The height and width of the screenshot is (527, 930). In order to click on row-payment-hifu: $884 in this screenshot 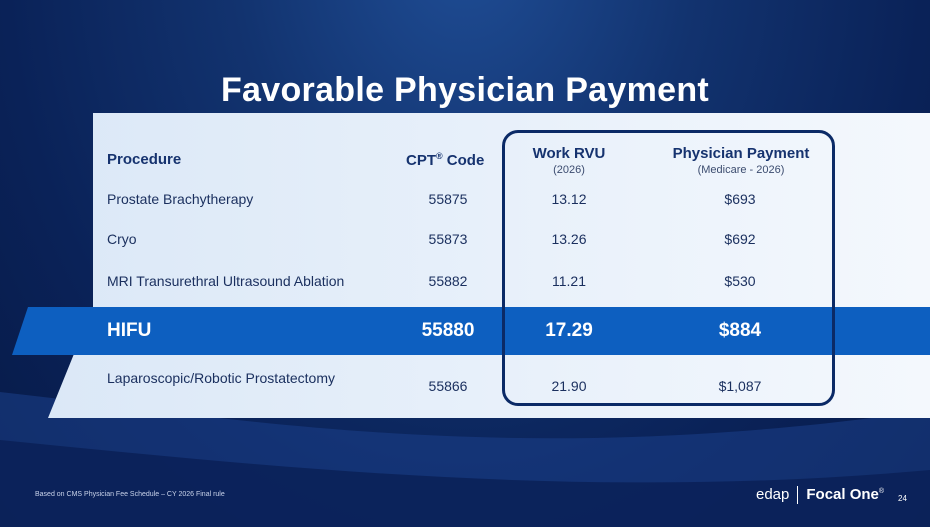, I will do `click(740, 330)`.